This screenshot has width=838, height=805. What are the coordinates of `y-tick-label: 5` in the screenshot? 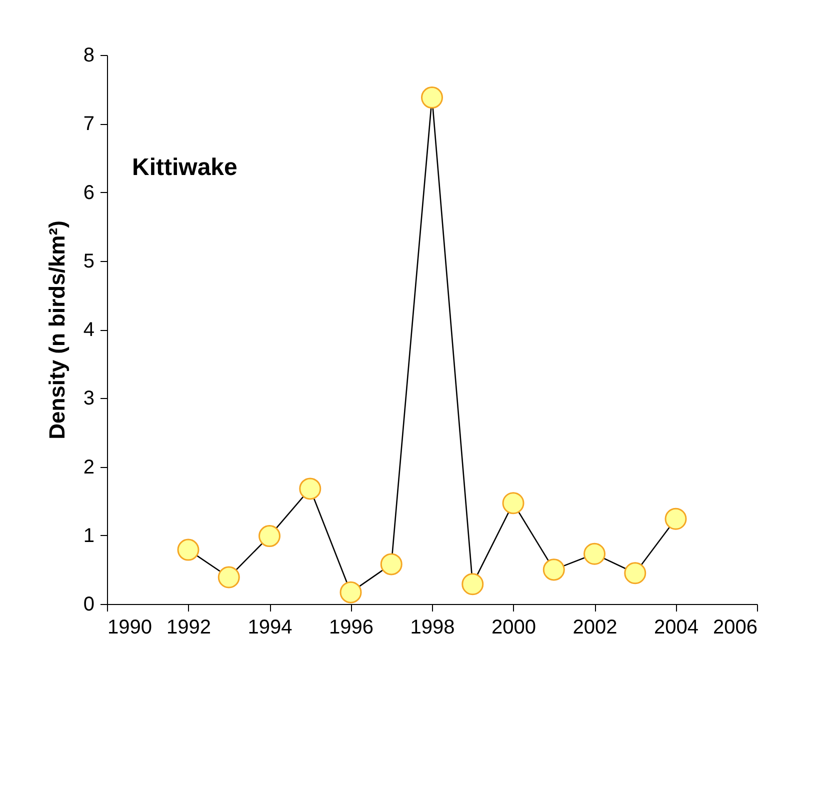 It's located at (88, 261).